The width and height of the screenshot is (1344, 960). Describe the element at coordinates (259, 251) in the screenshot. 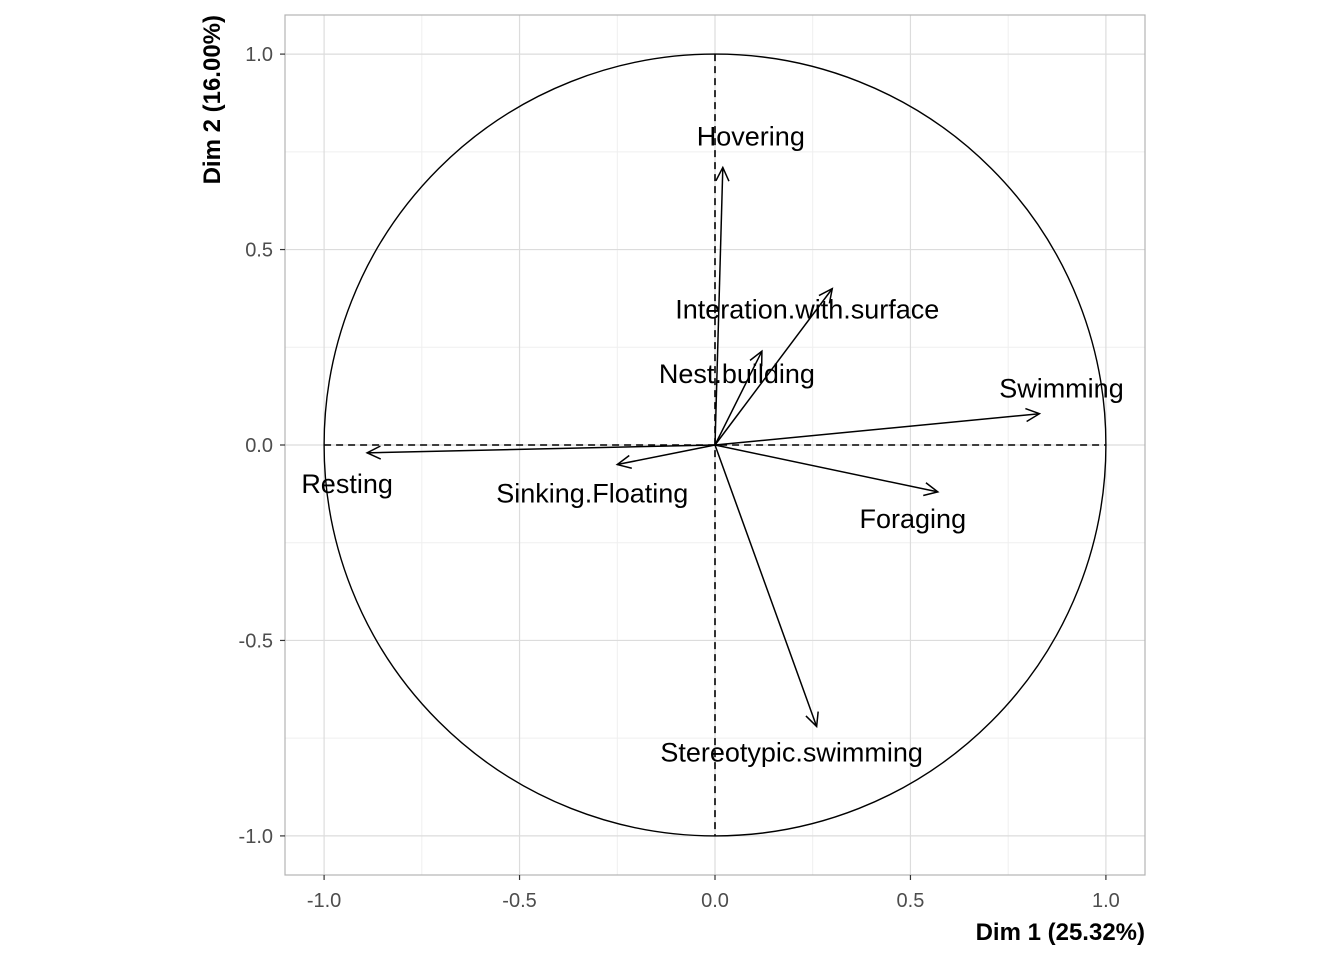

I see `y-tick-label: 0.5` at that location.